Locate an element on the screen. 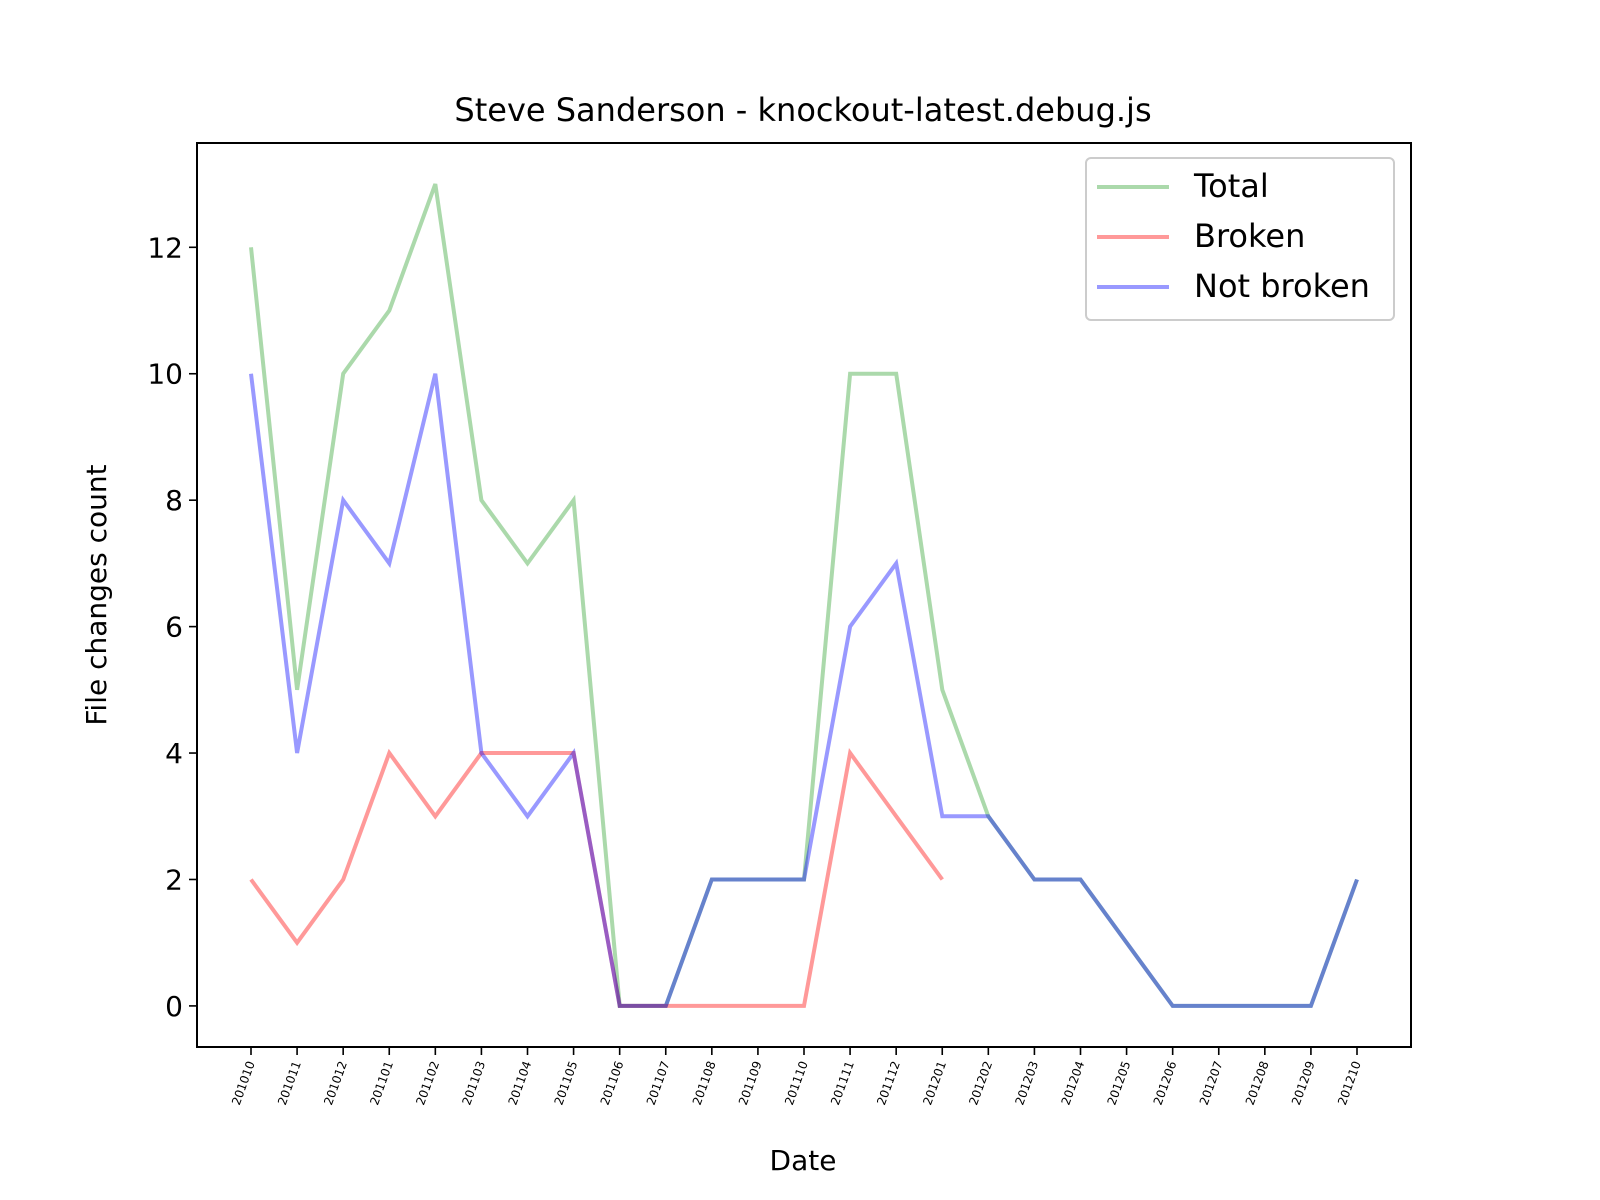 This screenshot has height=1200, width=1600. y-tick-label: 6 is located at coordinates (174, 627).